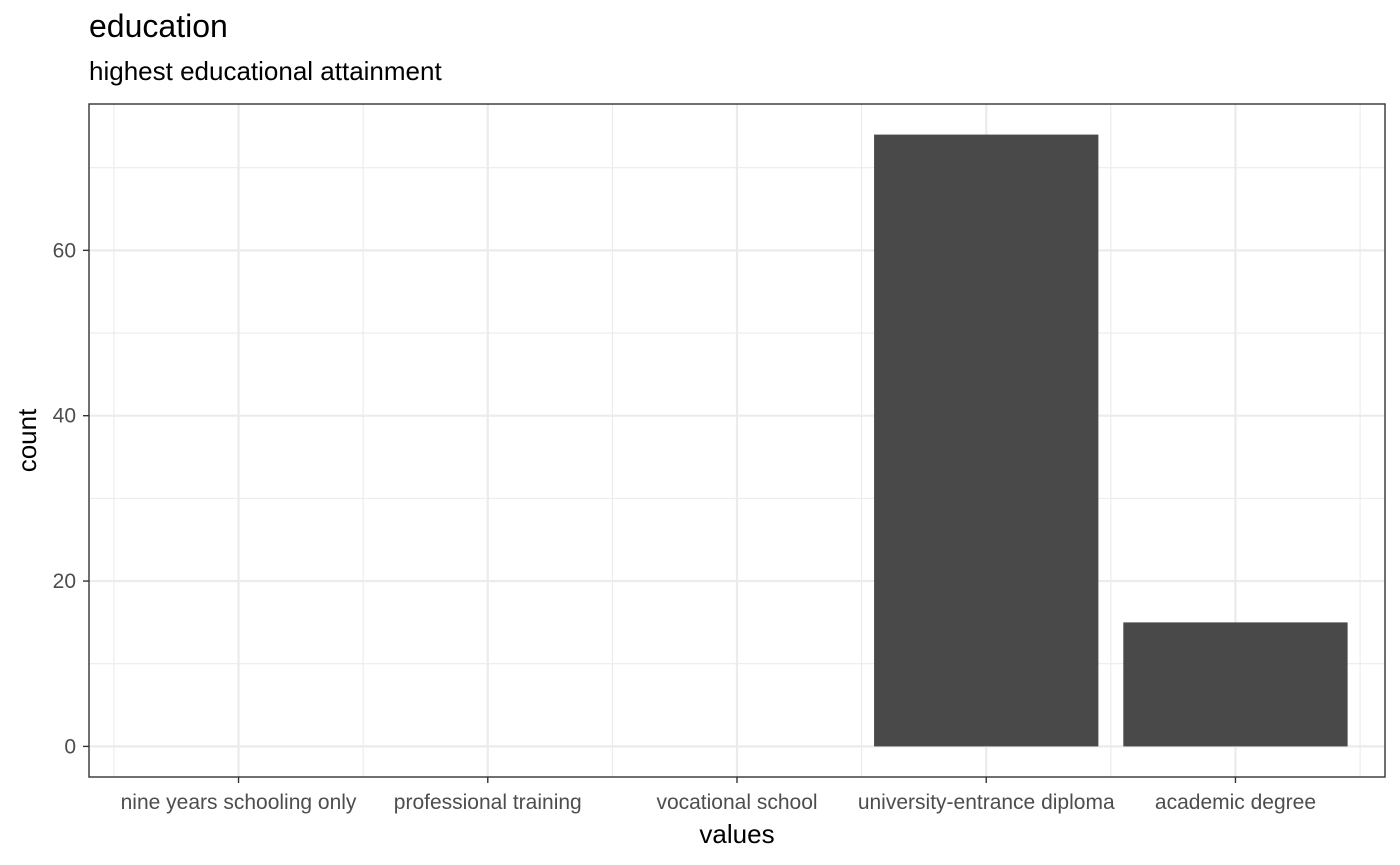 This screenshot has width=1400, height=865. Describe the element at coordinates (70, 746) in the screenshot. I see `y-tick-label: 0` at that location.